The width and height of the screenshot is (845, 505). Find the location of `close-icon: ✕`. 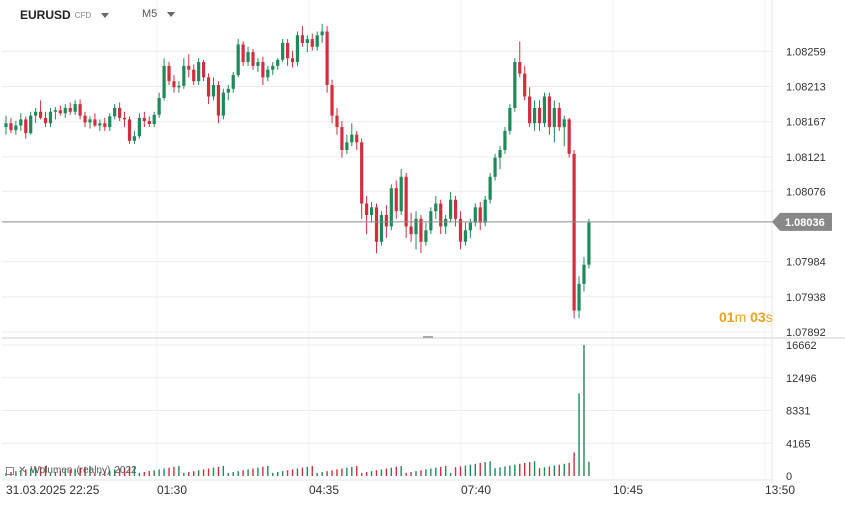

close-icon: ✕ is located at coordinates (22, 470).